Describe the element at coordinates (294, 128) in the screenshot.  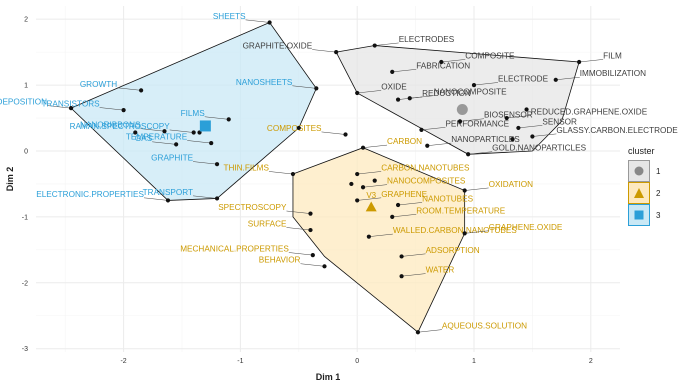
I see `point-label: COMPOSITES` at that location.